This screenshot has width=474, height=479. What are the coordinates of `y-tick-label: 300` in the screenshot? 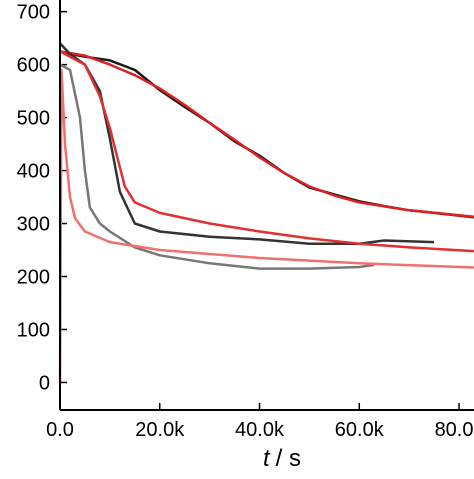 It's located at (33, 225).